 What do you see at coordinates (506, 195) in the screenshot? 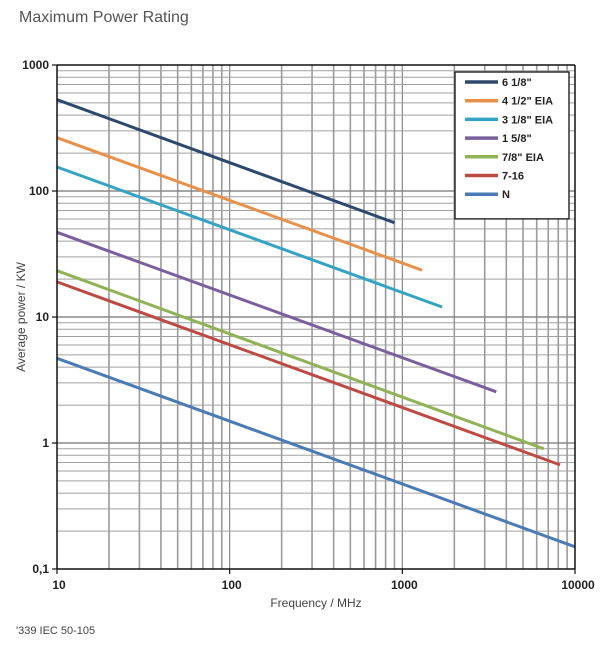
I see `legend-label: N` at bounding box center [506, 195].